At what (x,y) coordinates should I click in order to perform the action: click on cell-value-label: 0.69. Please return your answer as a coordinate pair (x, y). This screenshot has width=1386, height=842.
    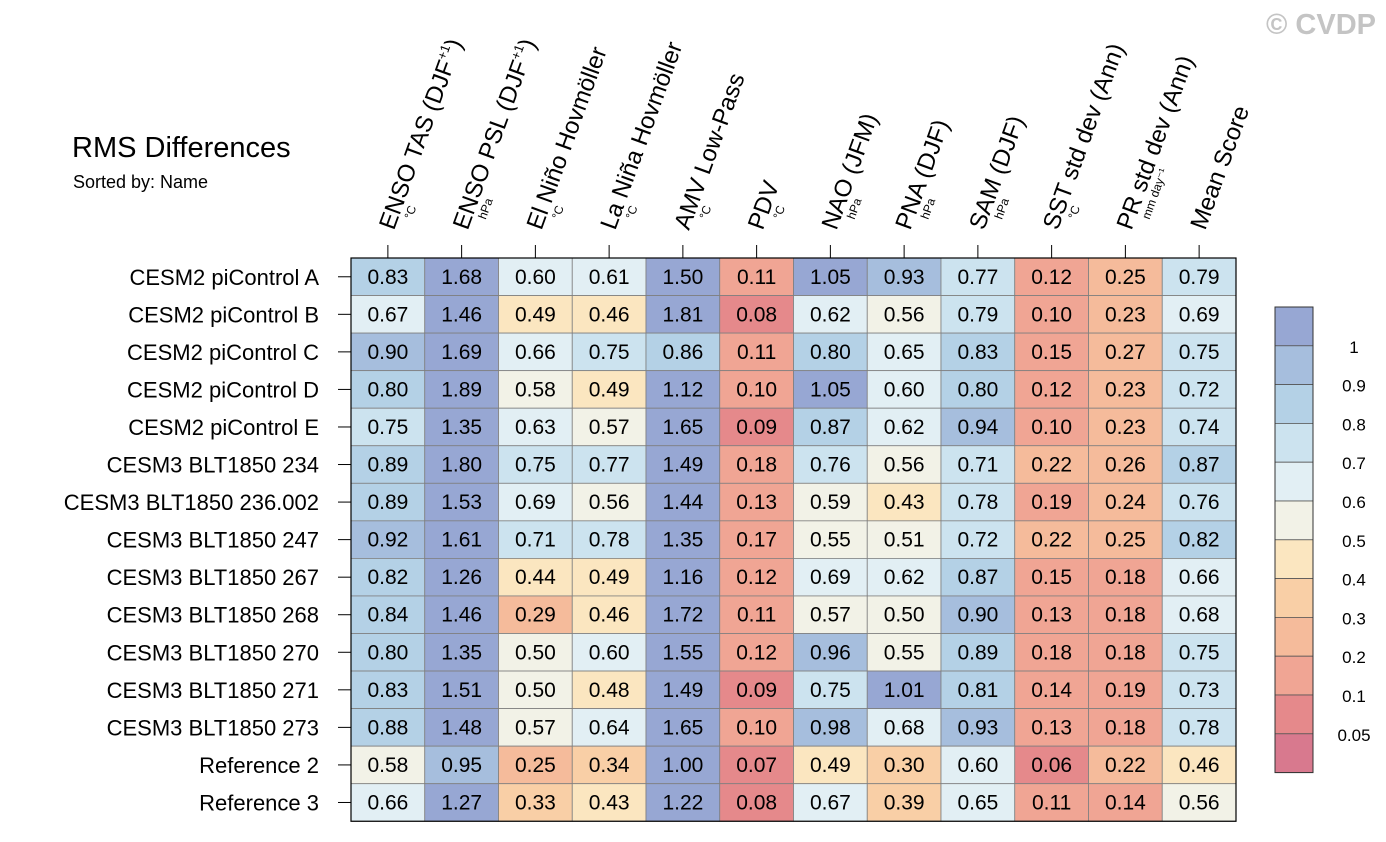
    Looking at the image, I should click on (535, 502).